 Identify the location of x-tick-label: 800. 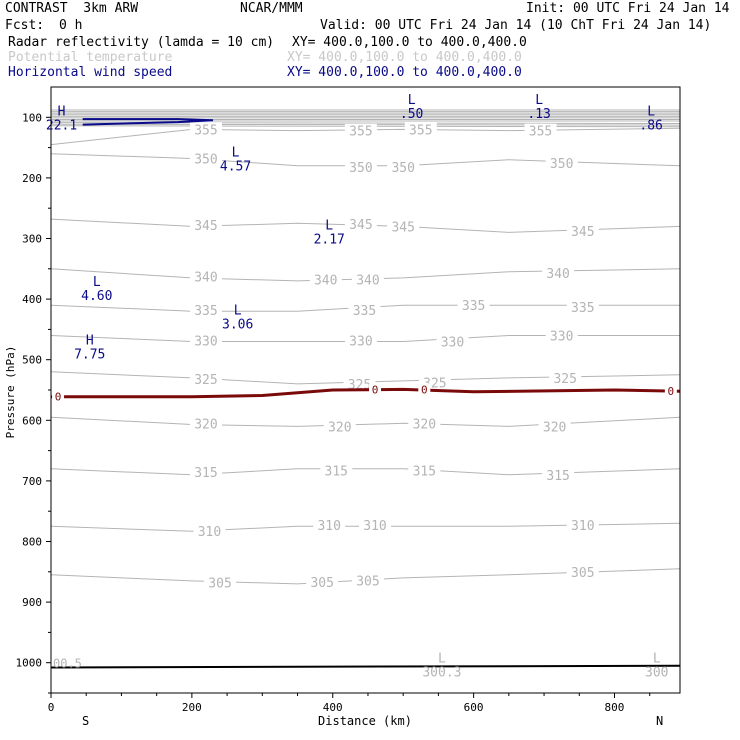
(615, 707).